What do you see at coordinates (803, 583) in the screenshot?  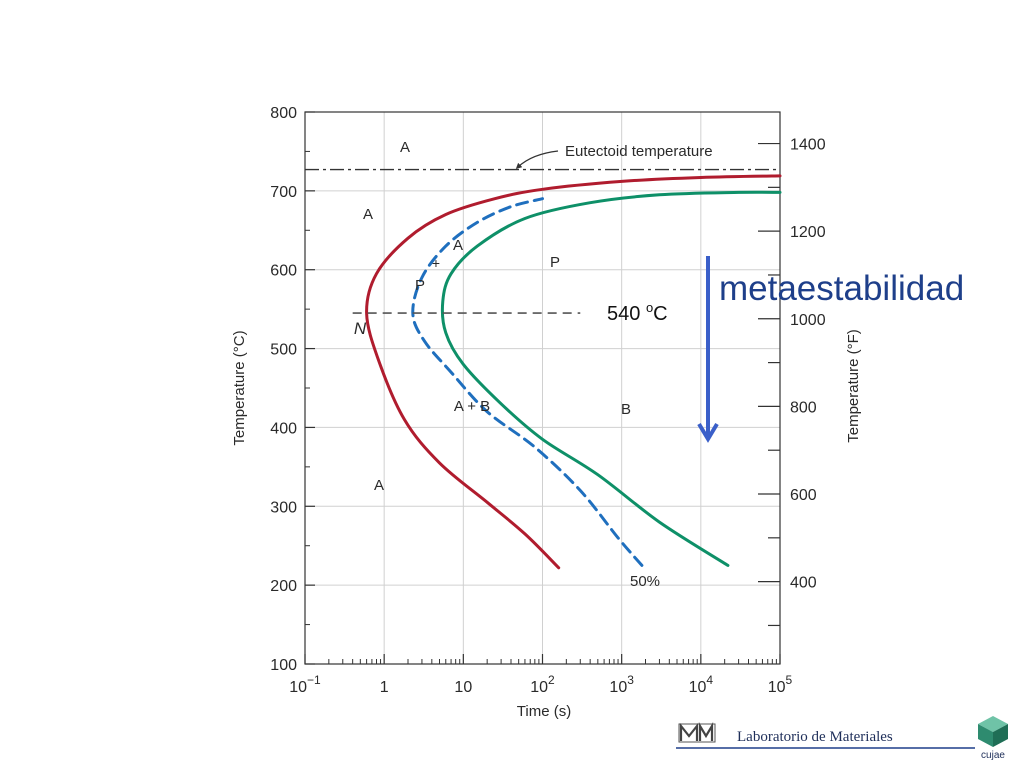 I see `y-tick-label-right: 400` at bounding box center [803, 583].